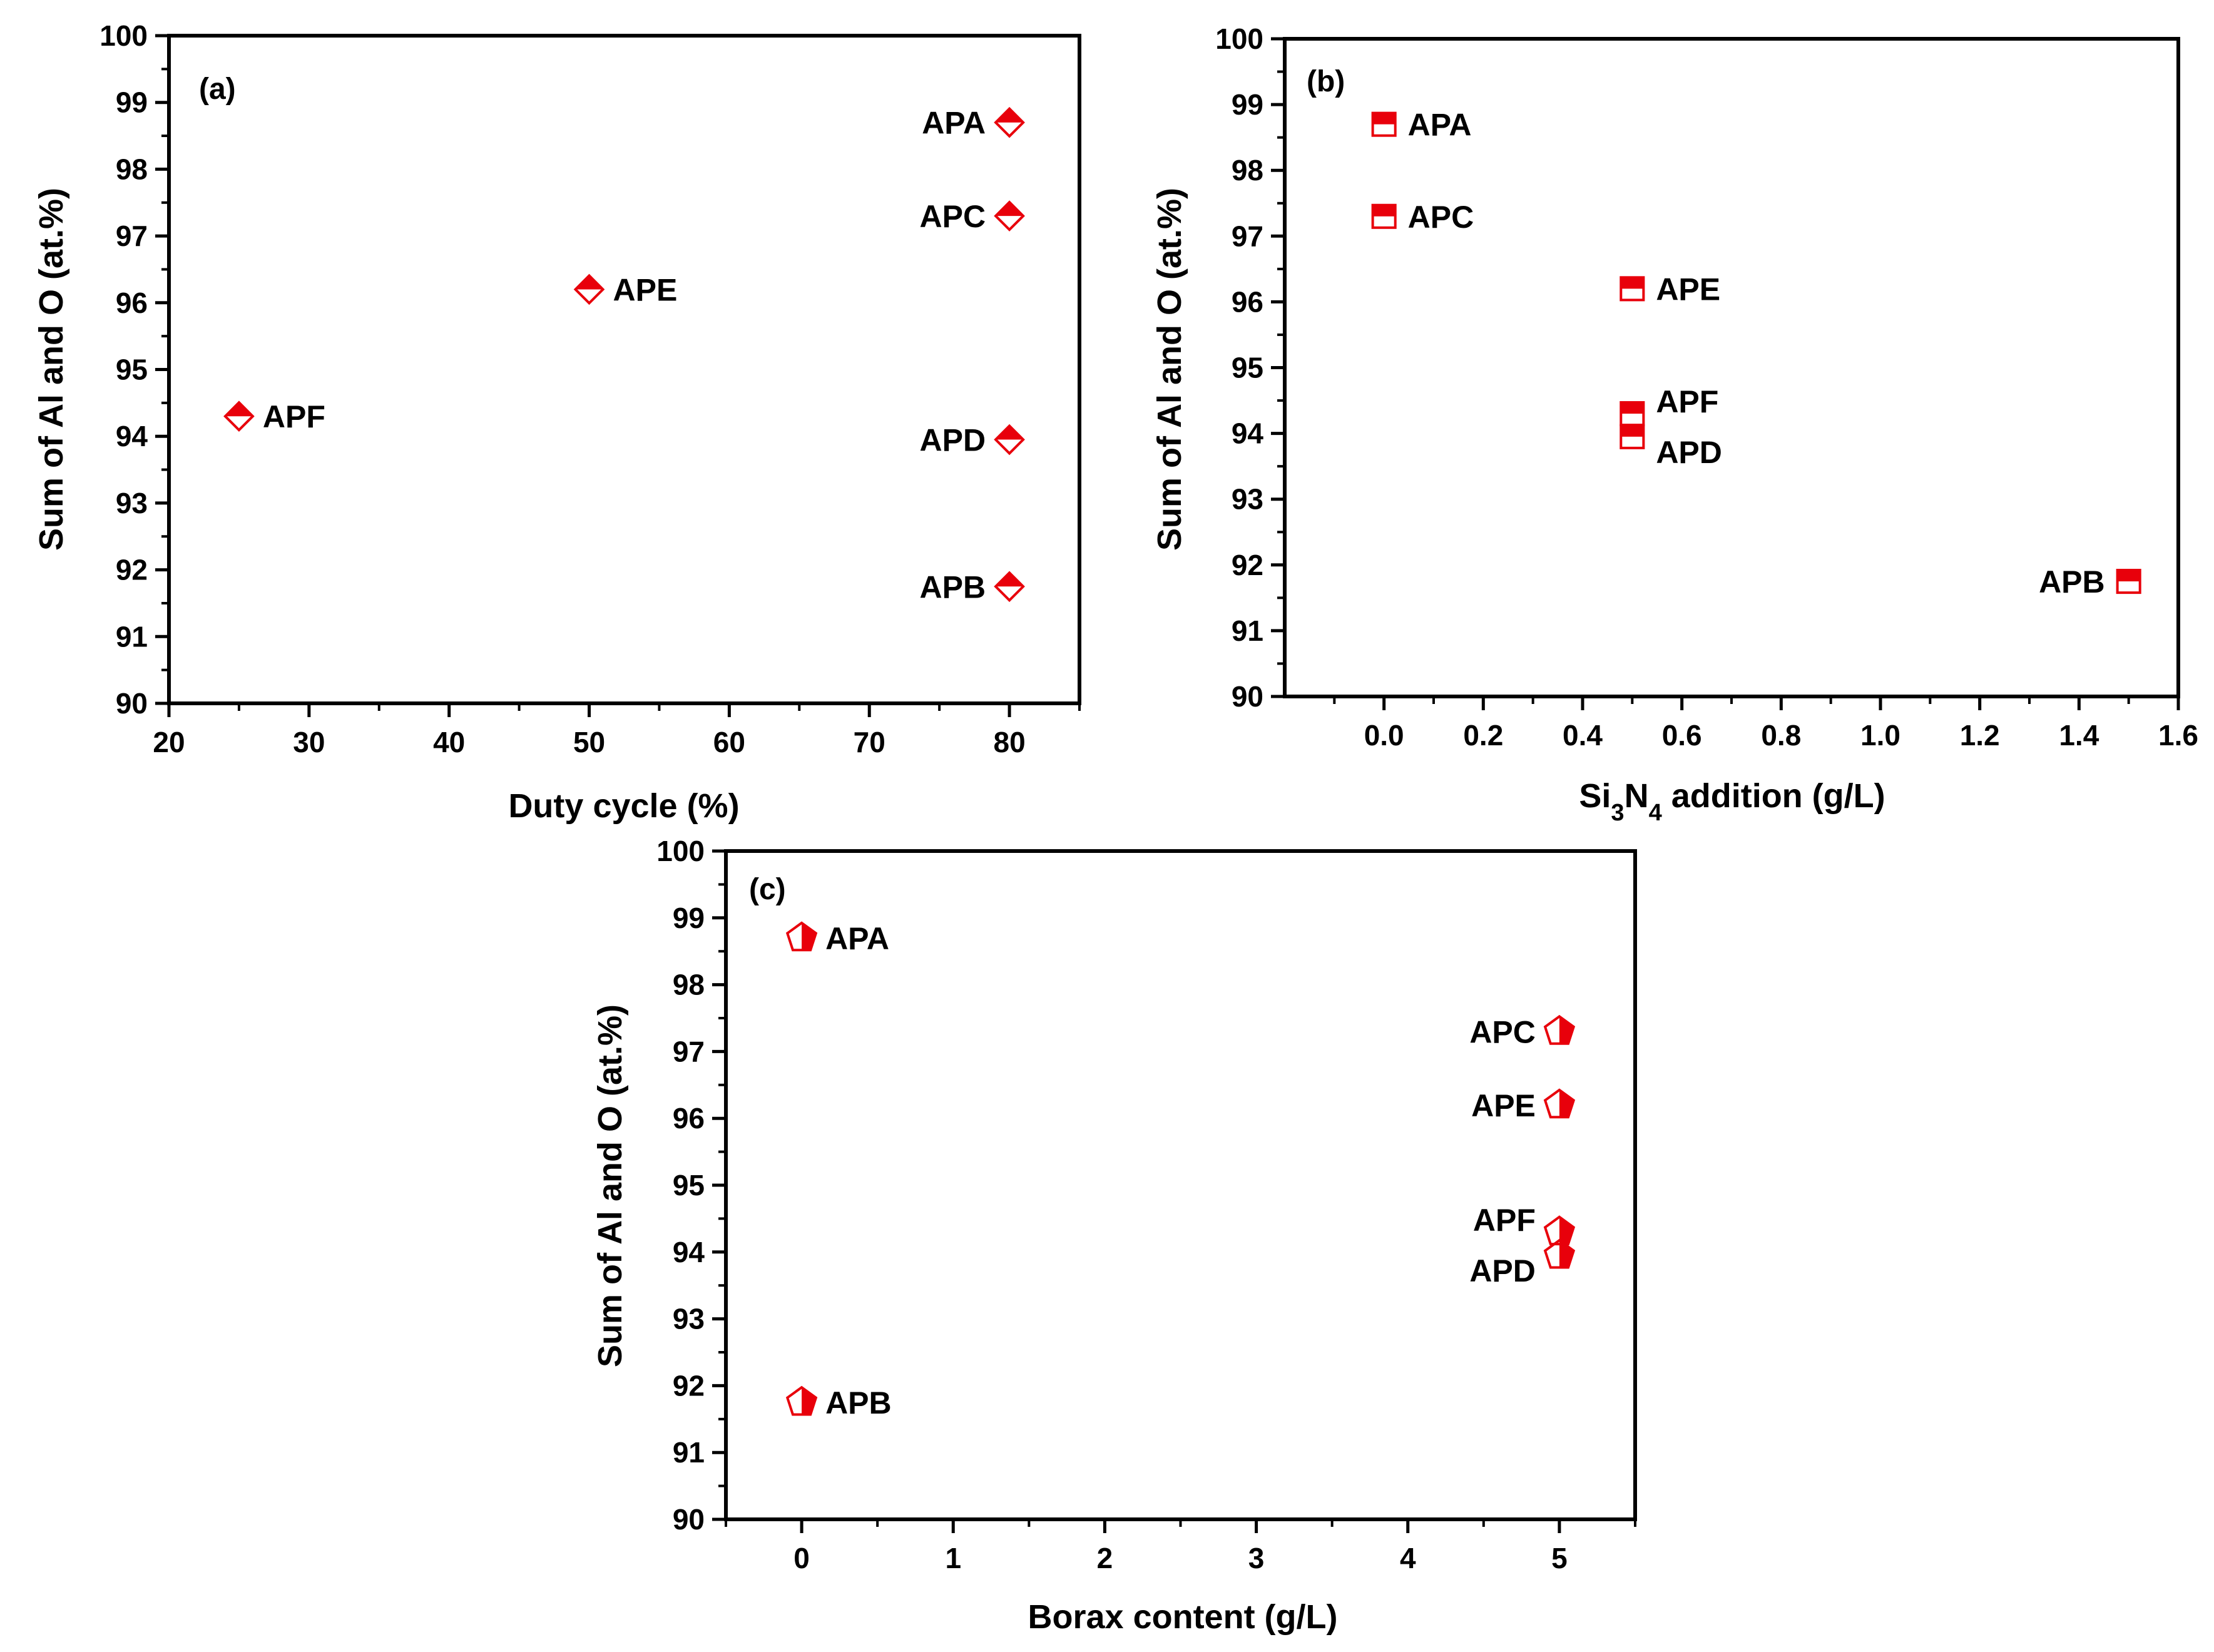  Describe the element at coordinates (1781, 735) in the screenshot. I see `x-tick-label: 0.8` at that location.